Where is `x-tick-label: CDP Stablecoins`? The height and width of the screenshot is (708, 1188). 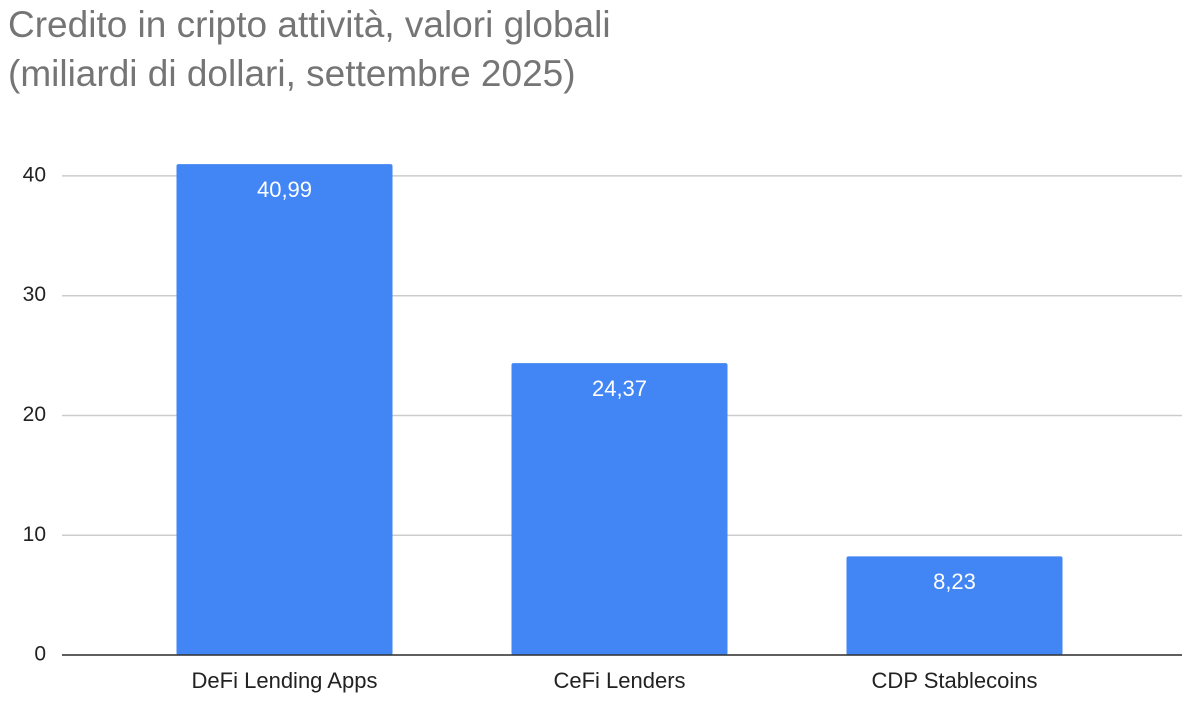
x-tick-label: CDP Stablecoins is located at coordinates (955, 680).